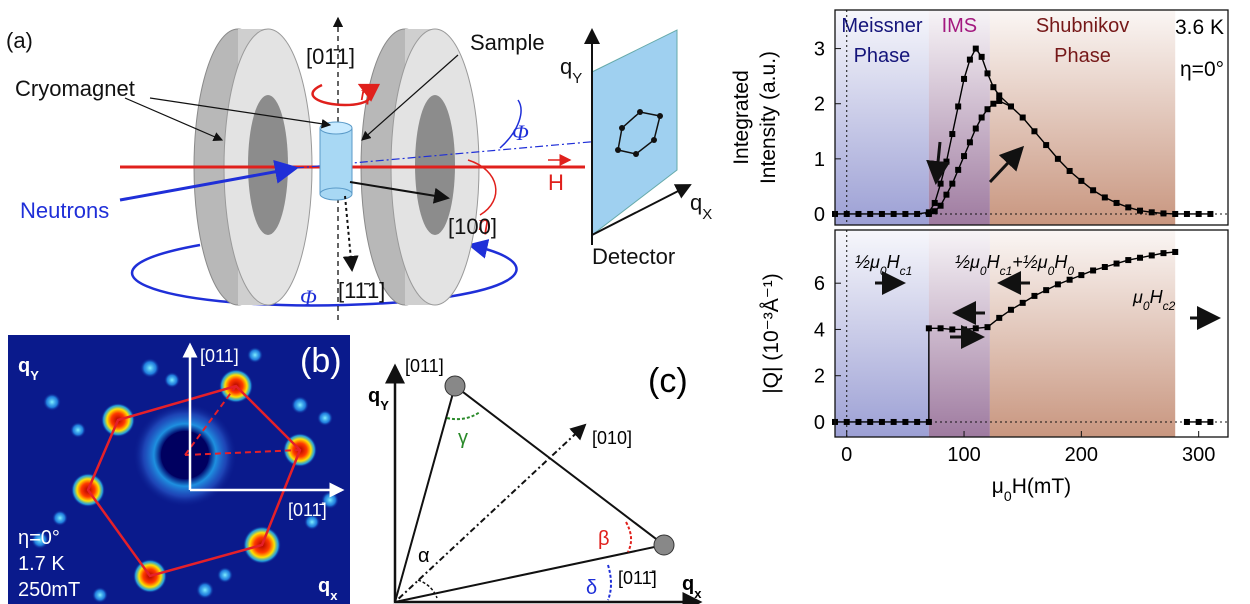  I want to click on sample-bottom, so click(336, 194).